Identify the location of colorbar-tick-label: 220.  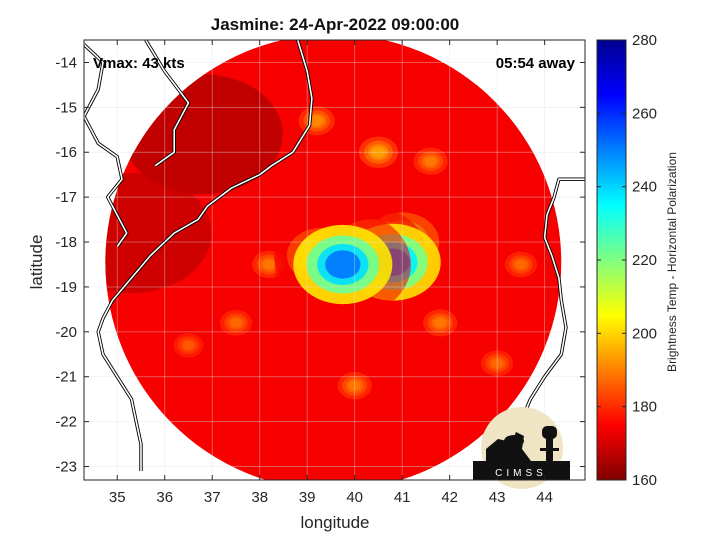
(644, 260).